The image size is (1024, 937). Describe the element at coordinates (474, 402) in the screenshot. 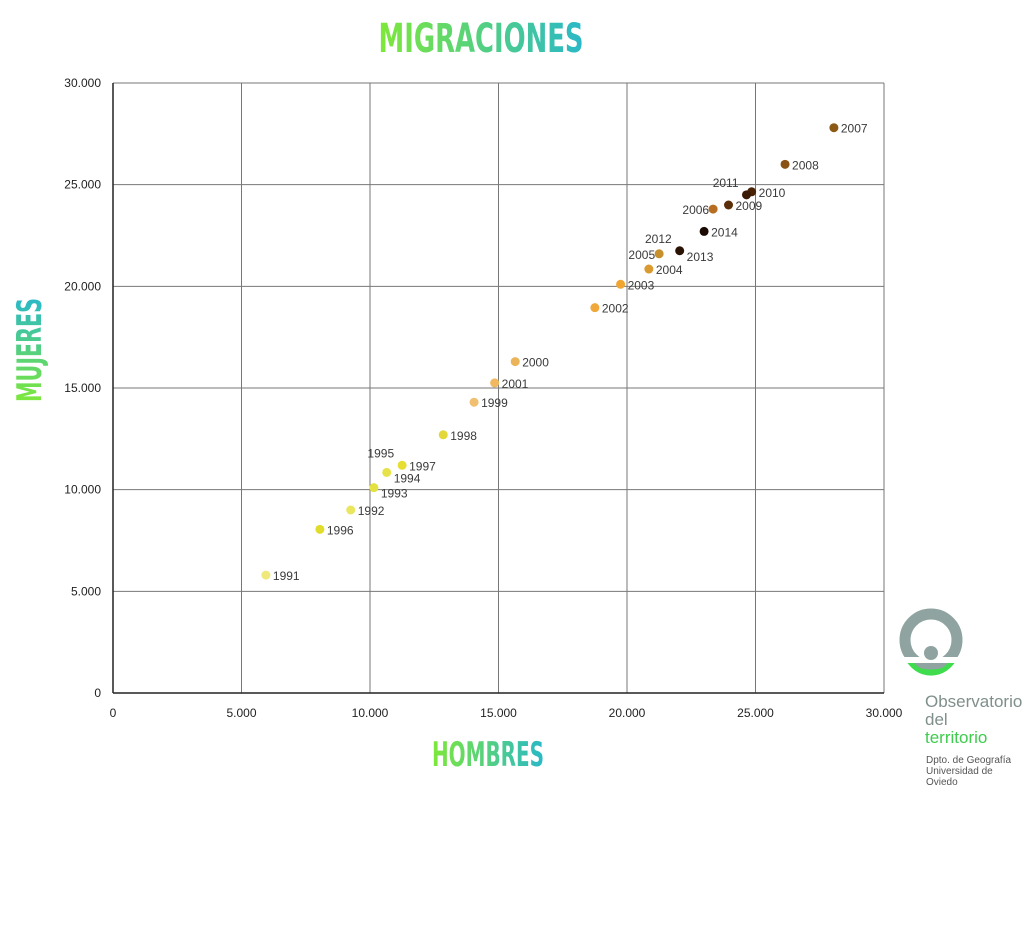

I see `data-point-1999` at that location.